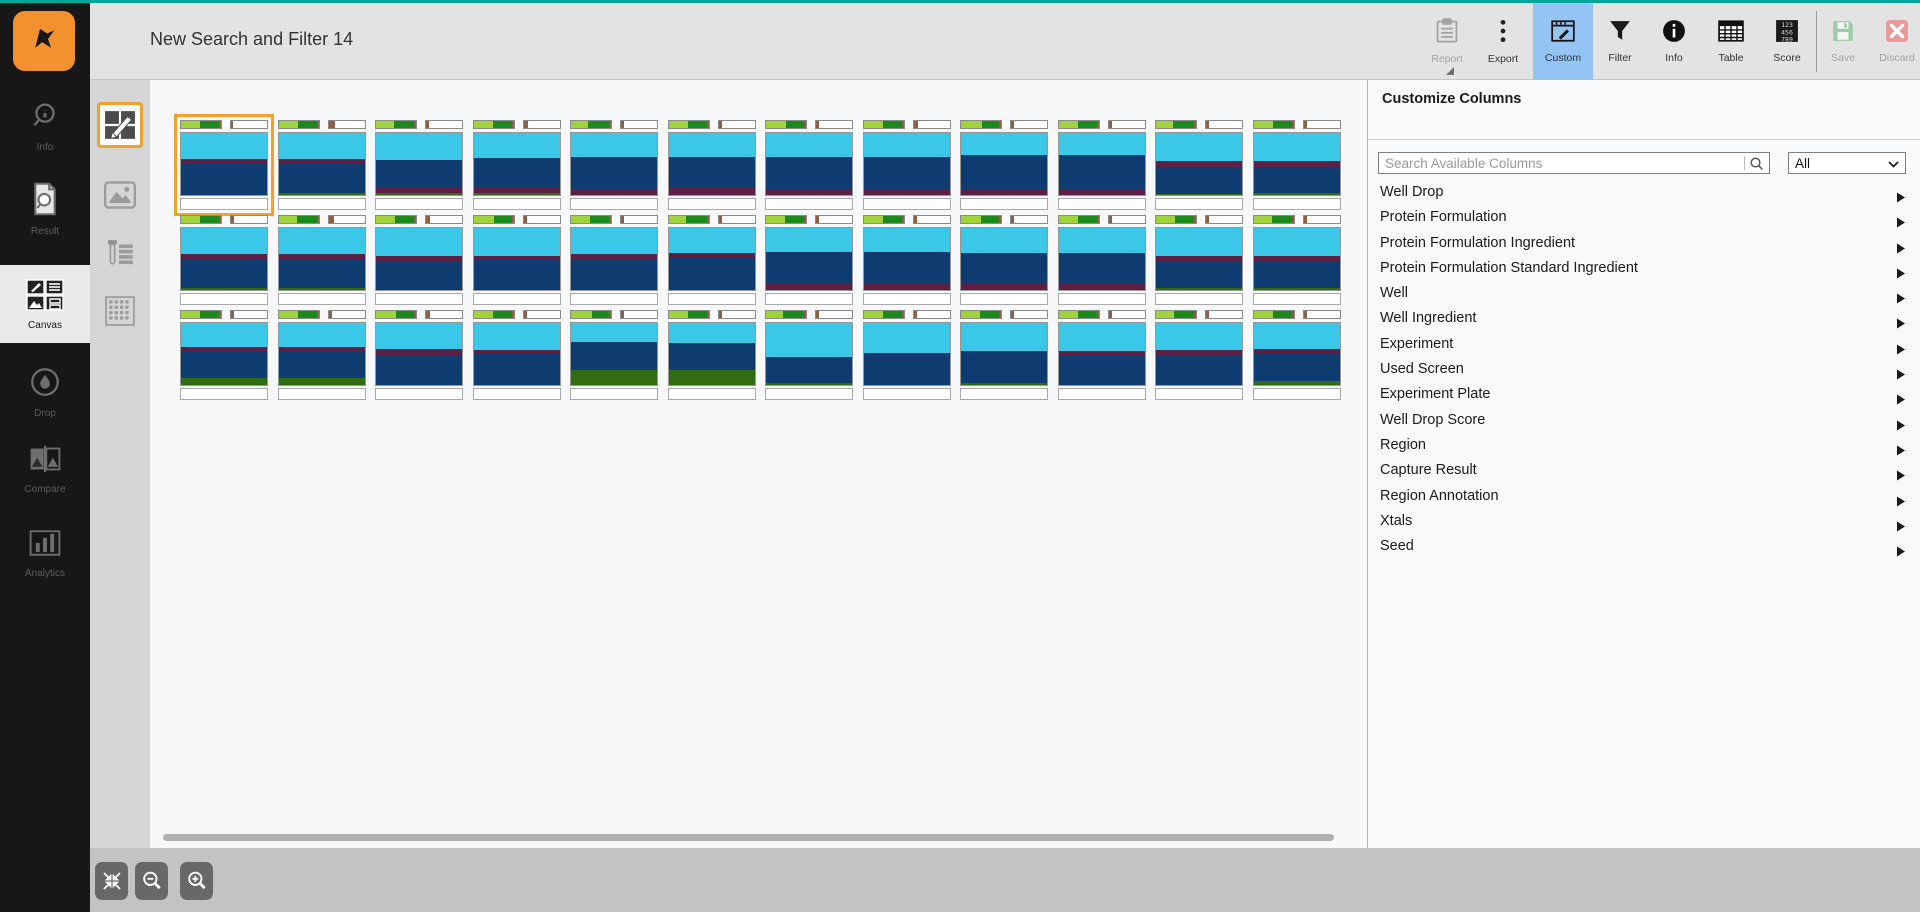 This screenshot has width=1920, height=912. What do you see at coordinates (45, 384) in the screenshot?
I see `drop-icon` at bounding box center [45, 384].